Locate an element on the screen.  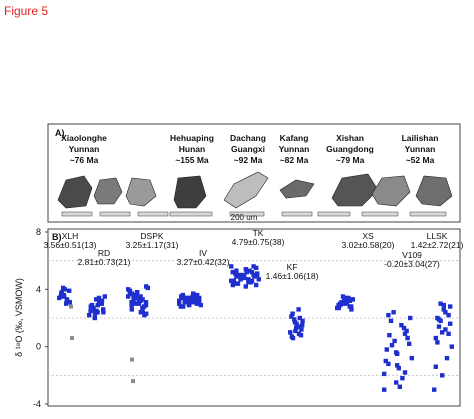
sample-age-xishan: ~79 Ma is located at coordinates (350, 160).